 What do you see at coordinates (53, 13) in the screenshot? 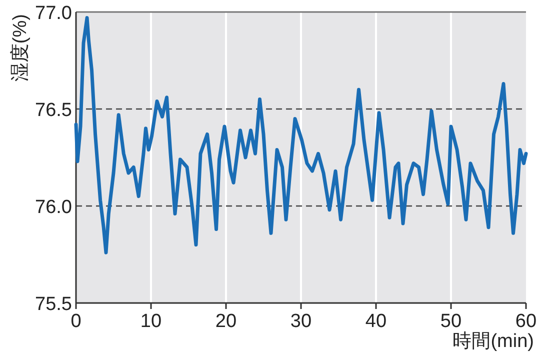
I see `y-tick-label: 77.0` at bounding box center [53, 13].